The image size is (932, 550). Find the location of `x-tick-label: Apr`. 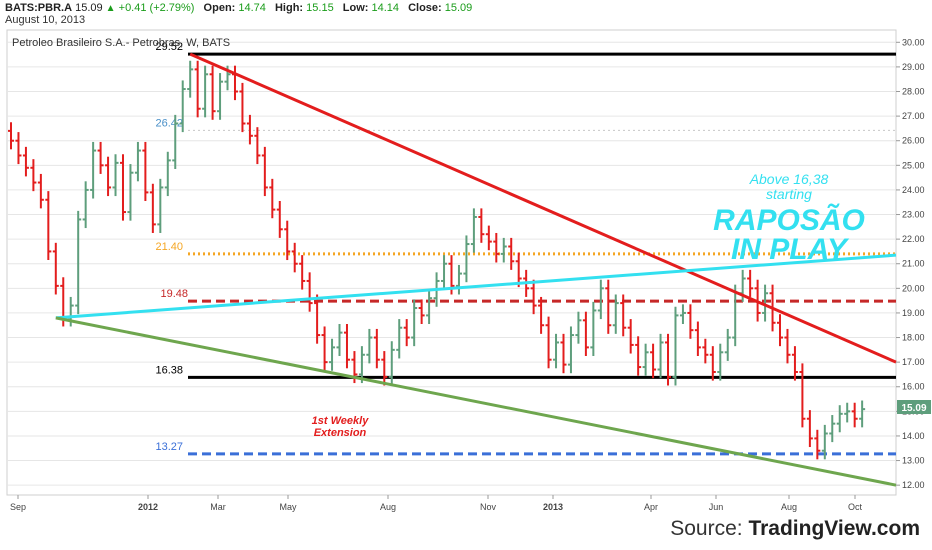

x-tick-label: Apr is located at coordinates (651, 507).